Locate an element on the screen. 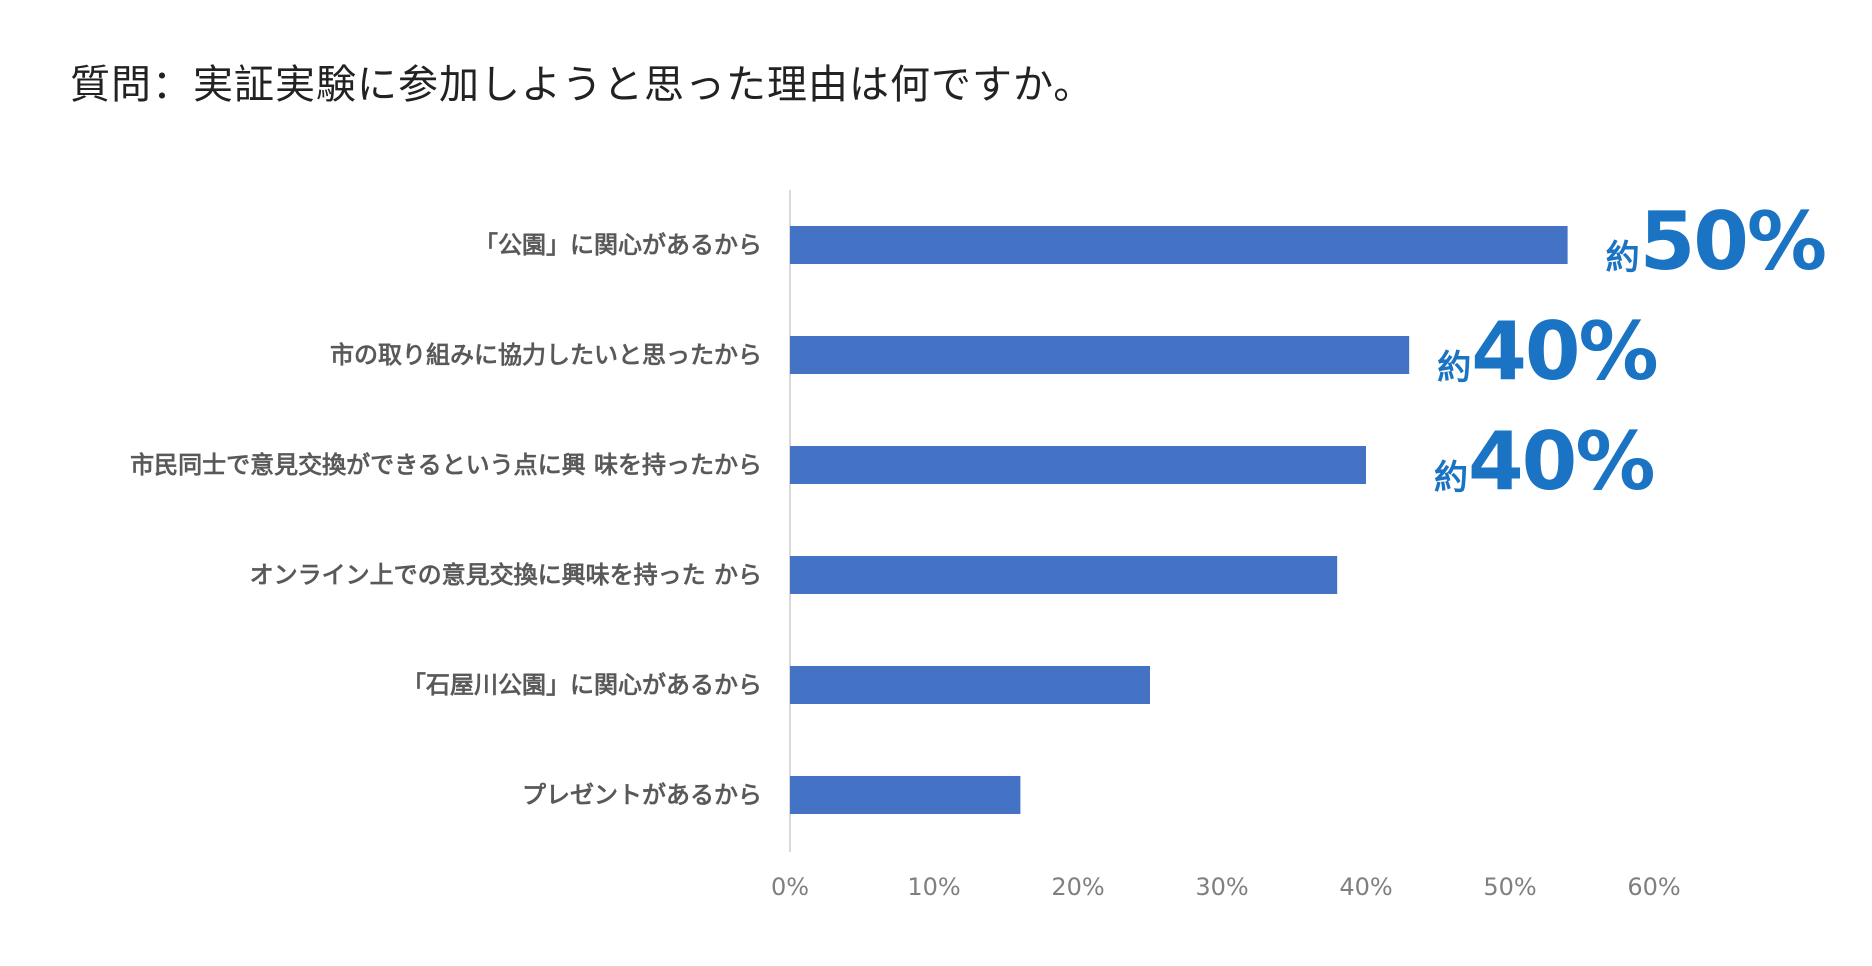  x-tick-label: 10% is located at coordinates (933, 887).